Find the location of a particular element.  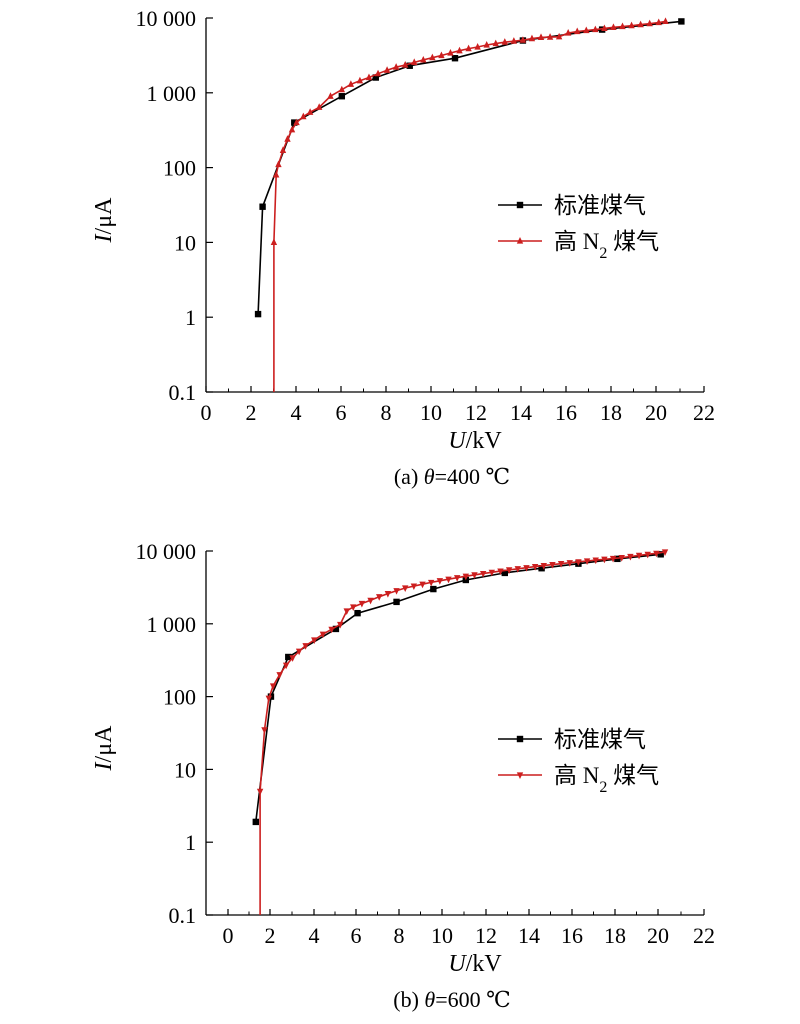

chart-caption: (a) θ=400 ℃ is located at coordinates (452, 476).